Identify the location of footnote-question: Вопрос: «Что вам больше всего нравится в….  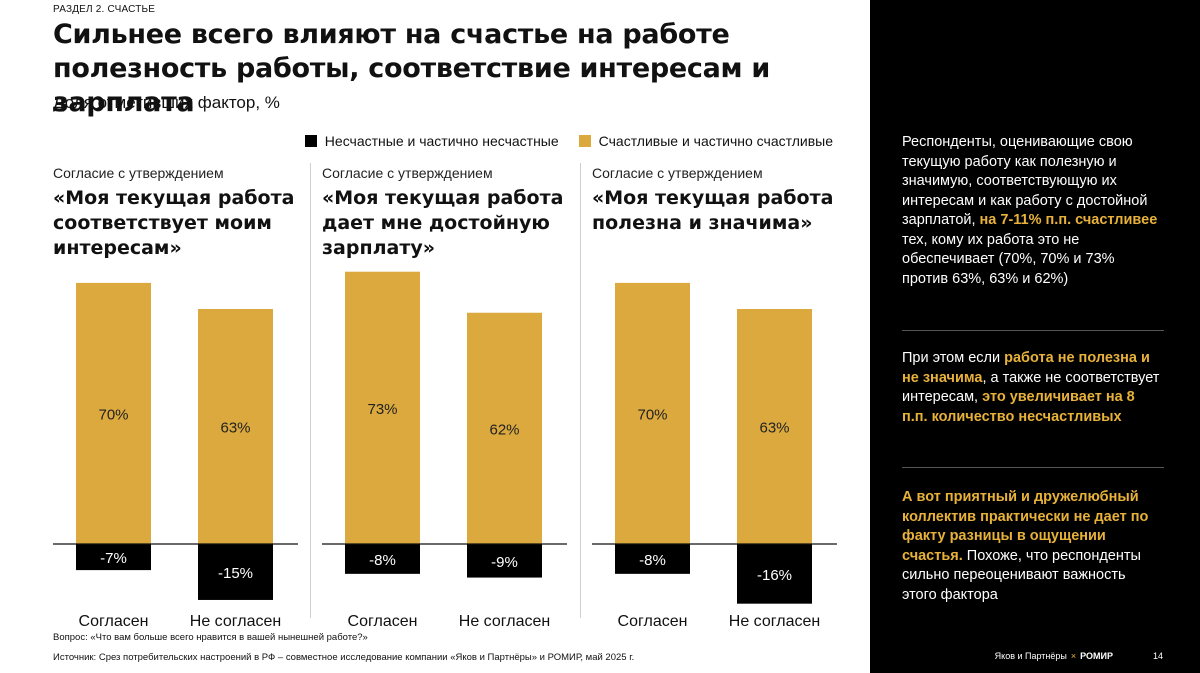
(210, 637).